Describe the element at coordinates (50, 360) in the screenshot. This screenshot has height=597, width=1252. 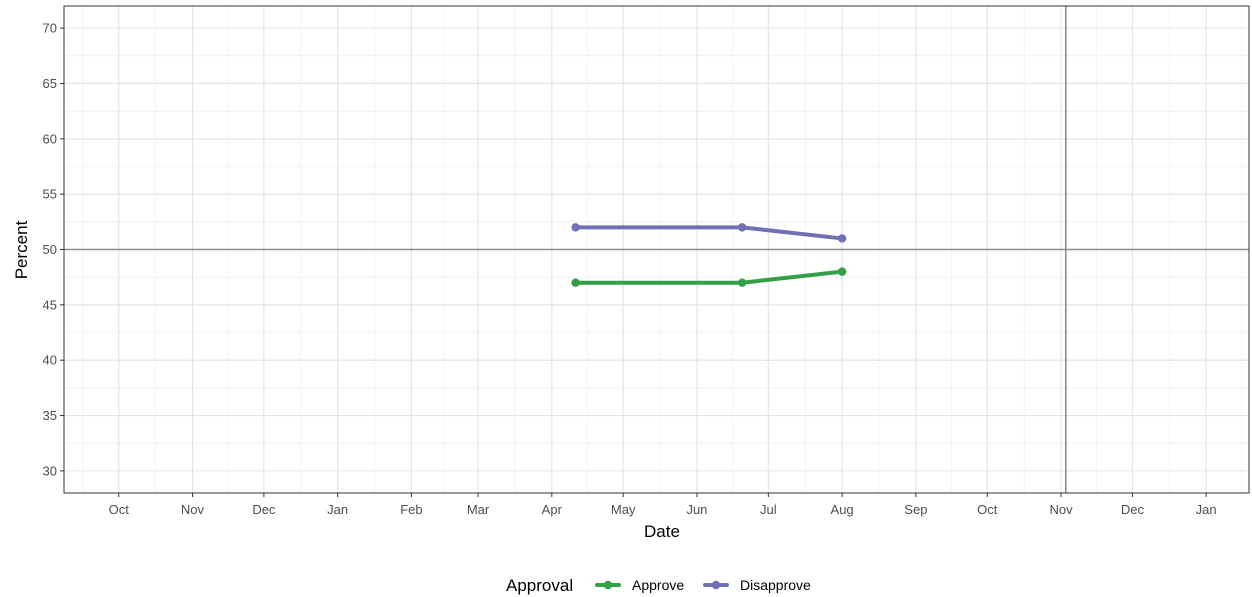
I see `y-tick-label: 40` at that location.